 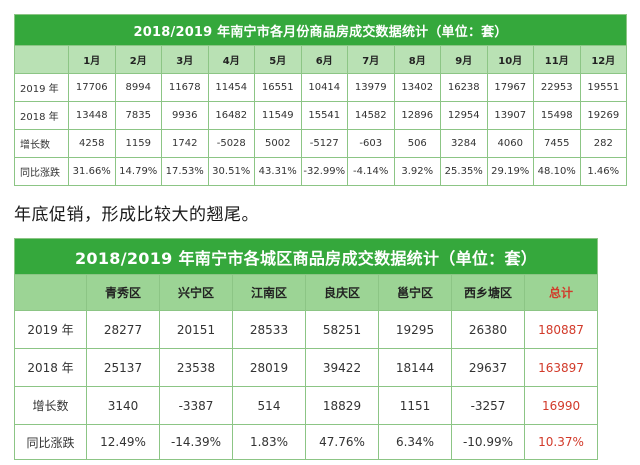 I want to click on data-cell: 11678, so click(x=185, y=87).